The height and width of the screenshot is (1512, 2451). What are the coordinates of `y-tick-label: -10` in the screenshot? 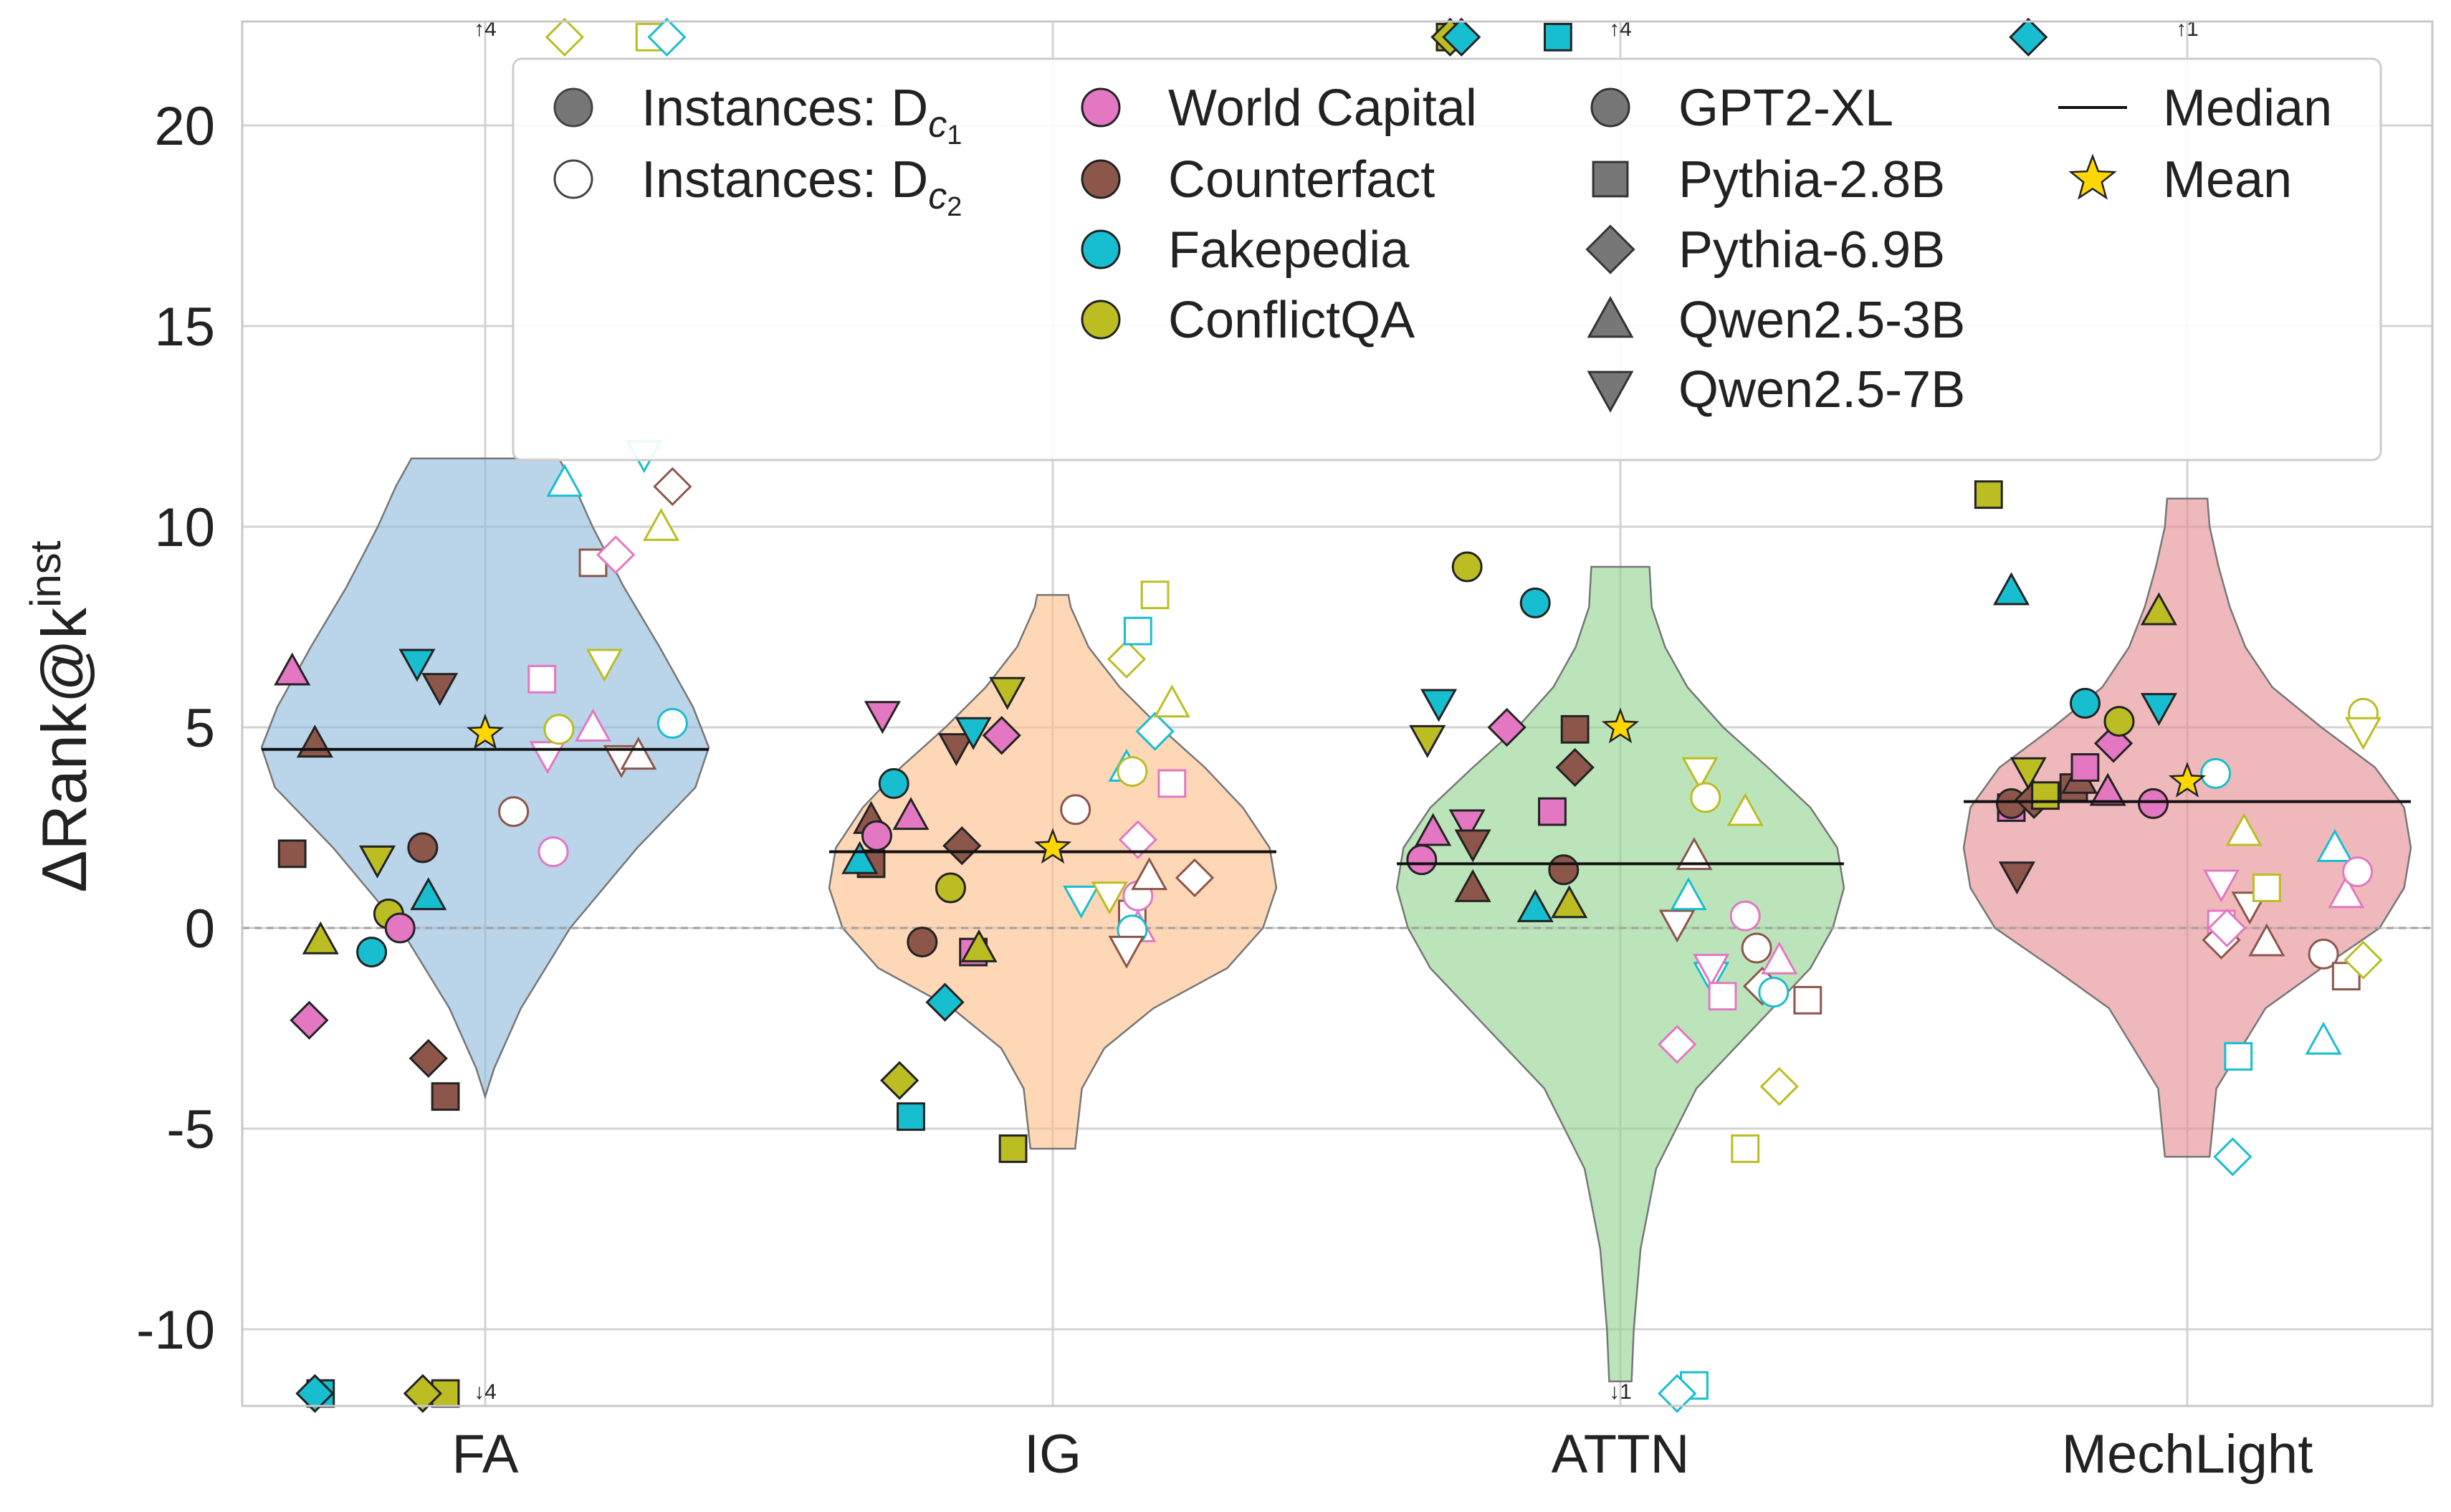 It's located at (175, 1330).